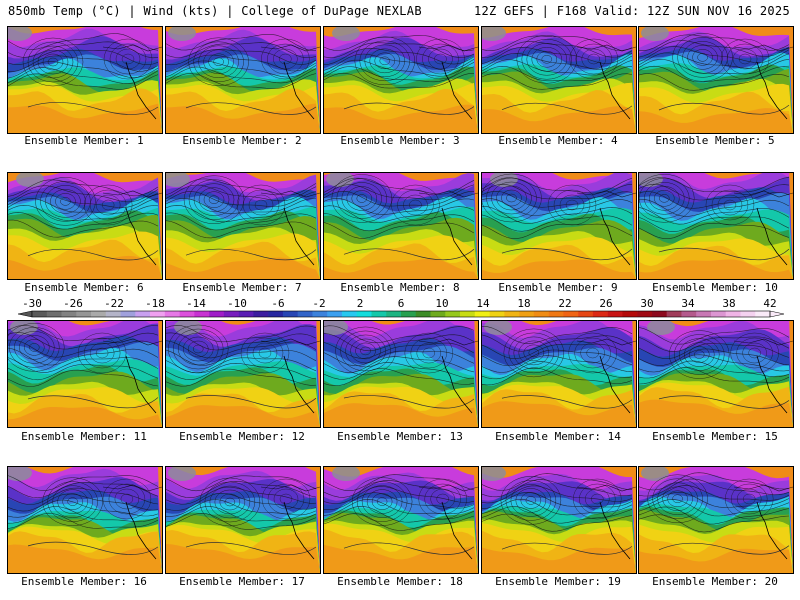  Describe the element at coordinates (558, 140) in the screenshot. I see `ensemble-member-label: Ensemble Member: 4` at that location.